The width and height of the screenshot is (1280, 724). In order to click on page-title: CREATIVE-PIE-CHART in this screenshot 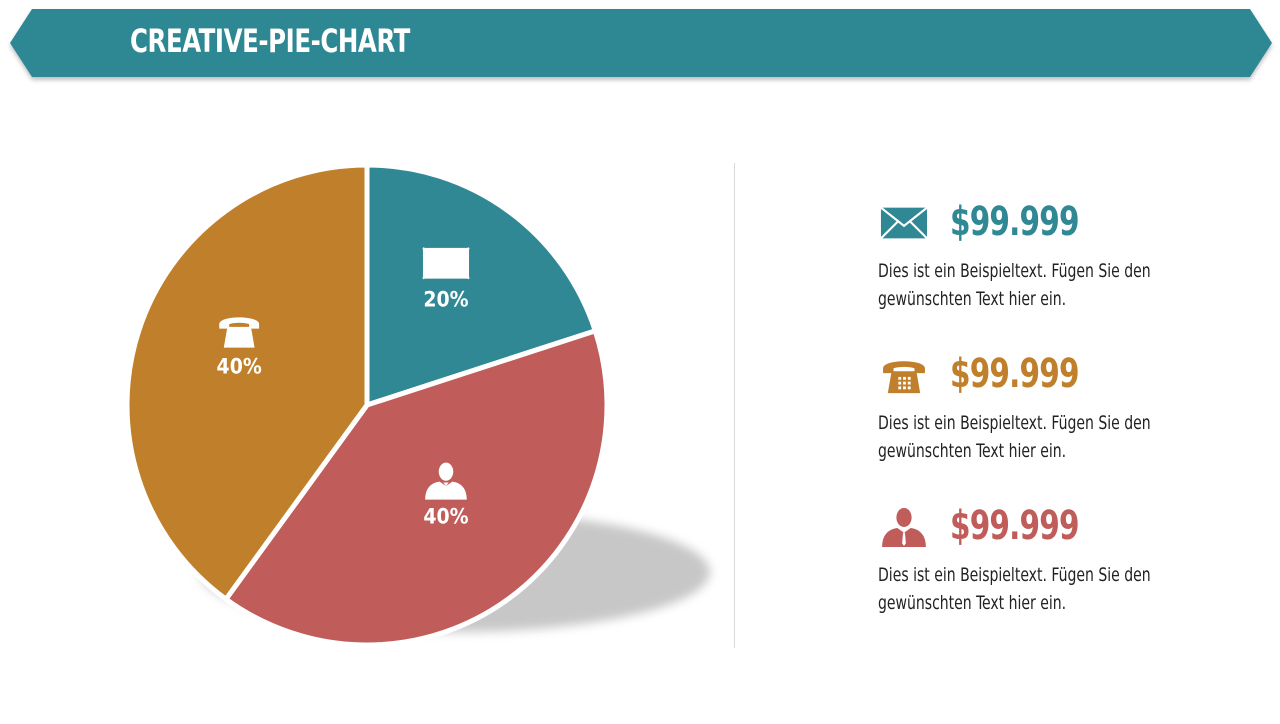, I will do `click(270, 41)`.